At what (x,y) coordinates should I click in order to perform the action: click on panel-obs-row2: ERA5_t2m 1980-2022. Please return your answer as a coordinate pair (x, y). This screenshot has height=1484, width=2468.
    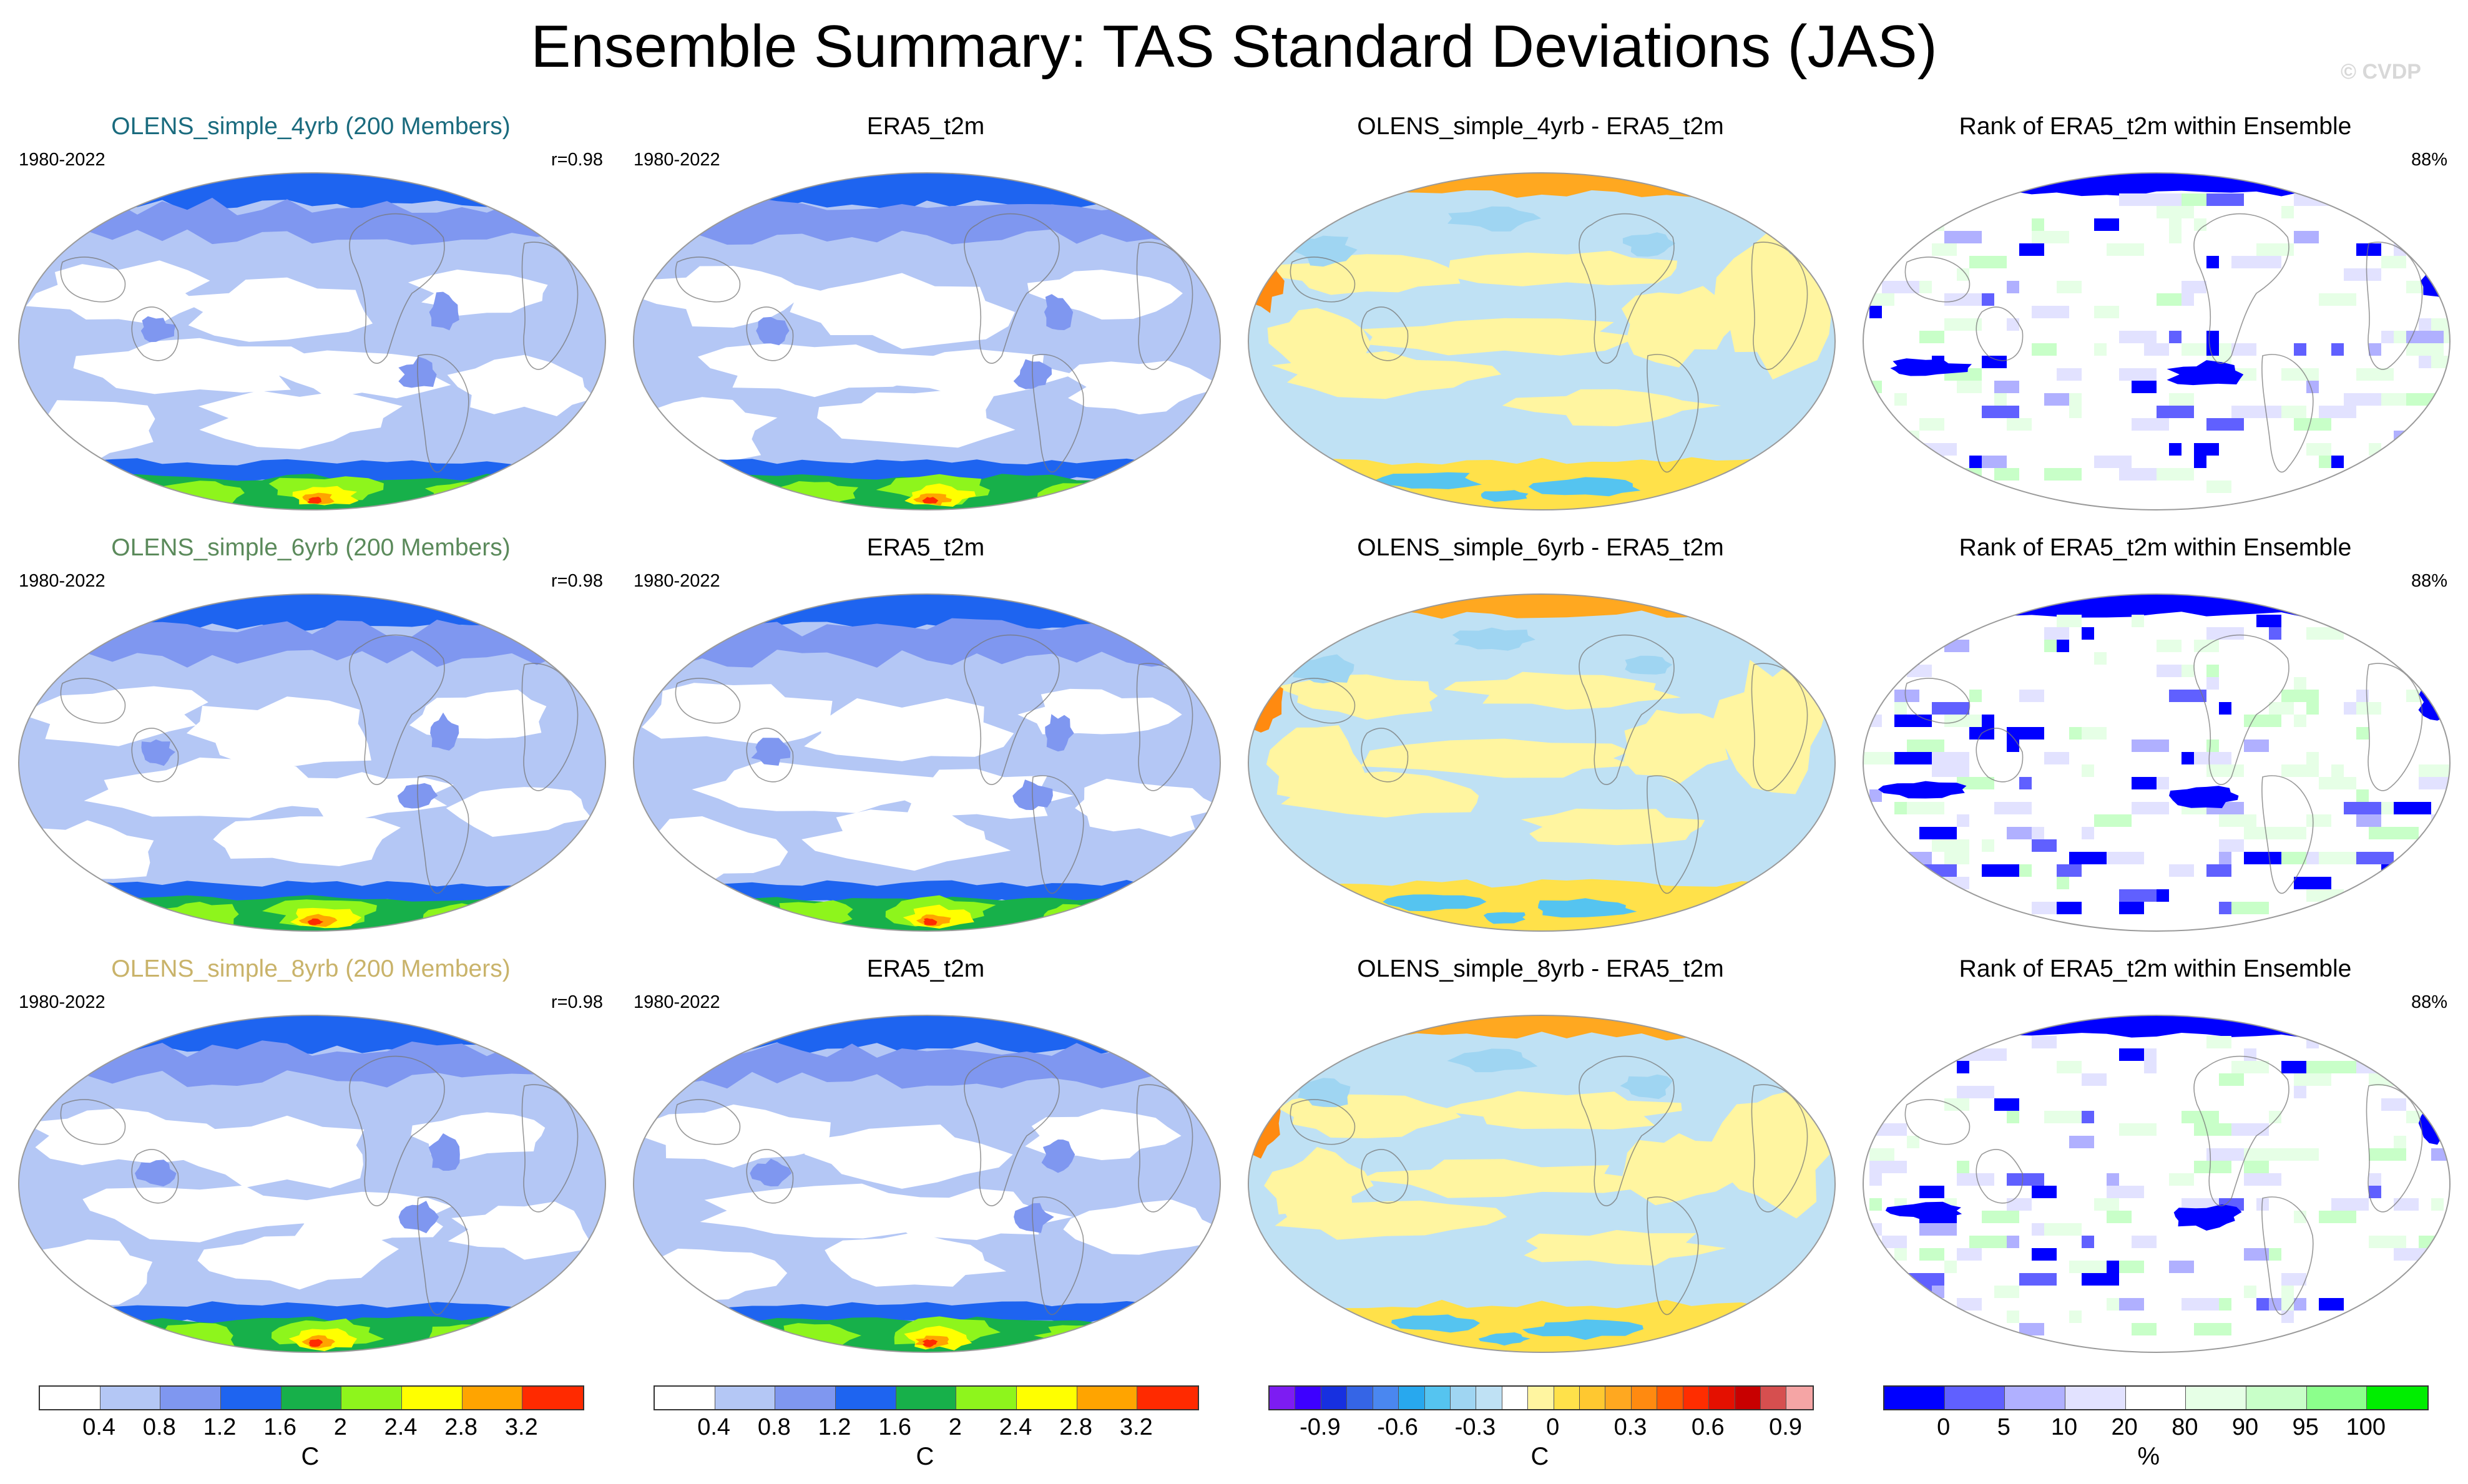
    Looking at the image, I should click on (926, 743).